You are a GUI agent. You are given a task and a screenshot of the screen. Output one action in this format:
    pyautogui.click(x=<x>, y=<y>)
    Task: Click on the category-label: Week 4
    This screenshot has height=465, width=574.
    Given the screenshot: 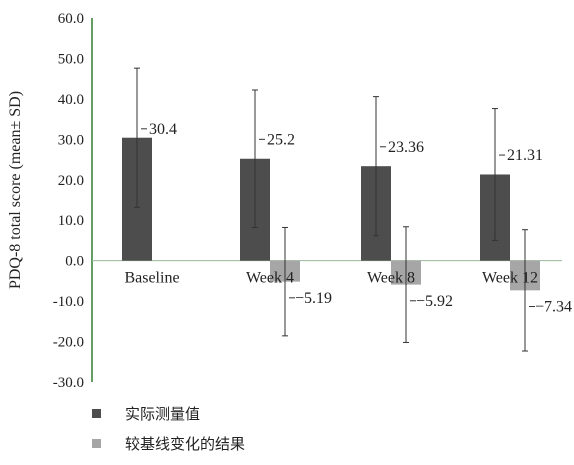 What is the action you would take?
    pyautogui.click(x=270, y=278)
    